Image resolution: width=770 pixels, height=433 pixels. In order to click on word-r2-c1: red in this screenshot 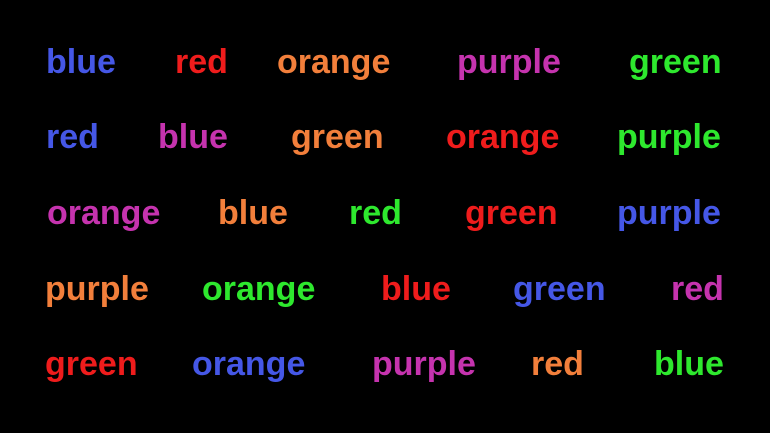, I will do `click(72, 137)`.